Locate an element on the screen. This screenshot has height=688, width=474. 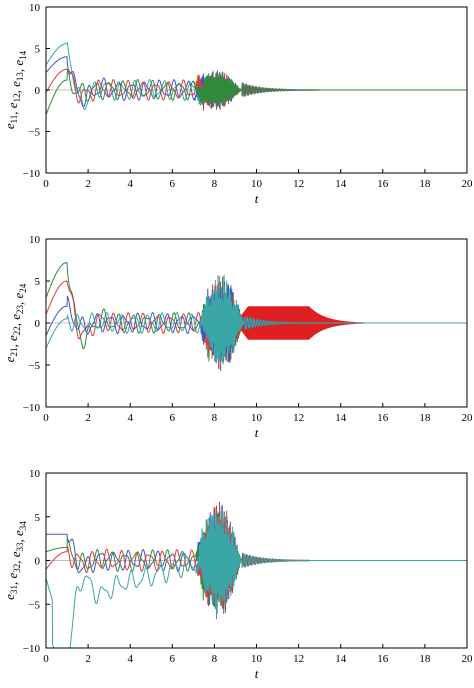
y-axis-label: e31, e32, e33, e34 is located at coordinates (15, 560).